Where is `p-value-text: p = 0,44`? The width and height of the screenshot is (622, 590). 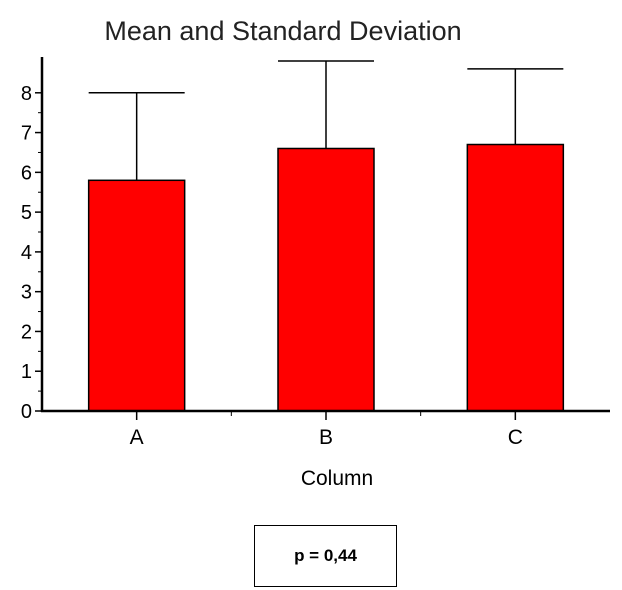
p-value-text: p = 0,44 is located at coordinates (325, 555).